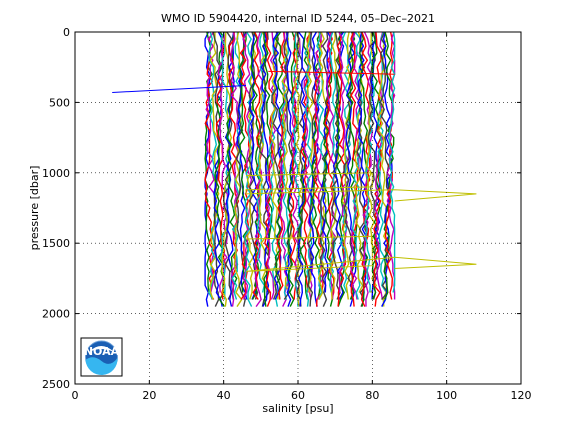 The width and height of the screenshot is (576, 432). Describe the element at coordinates (446, 395) in the screenshot. I see `x-tick-label: 100` at that location.